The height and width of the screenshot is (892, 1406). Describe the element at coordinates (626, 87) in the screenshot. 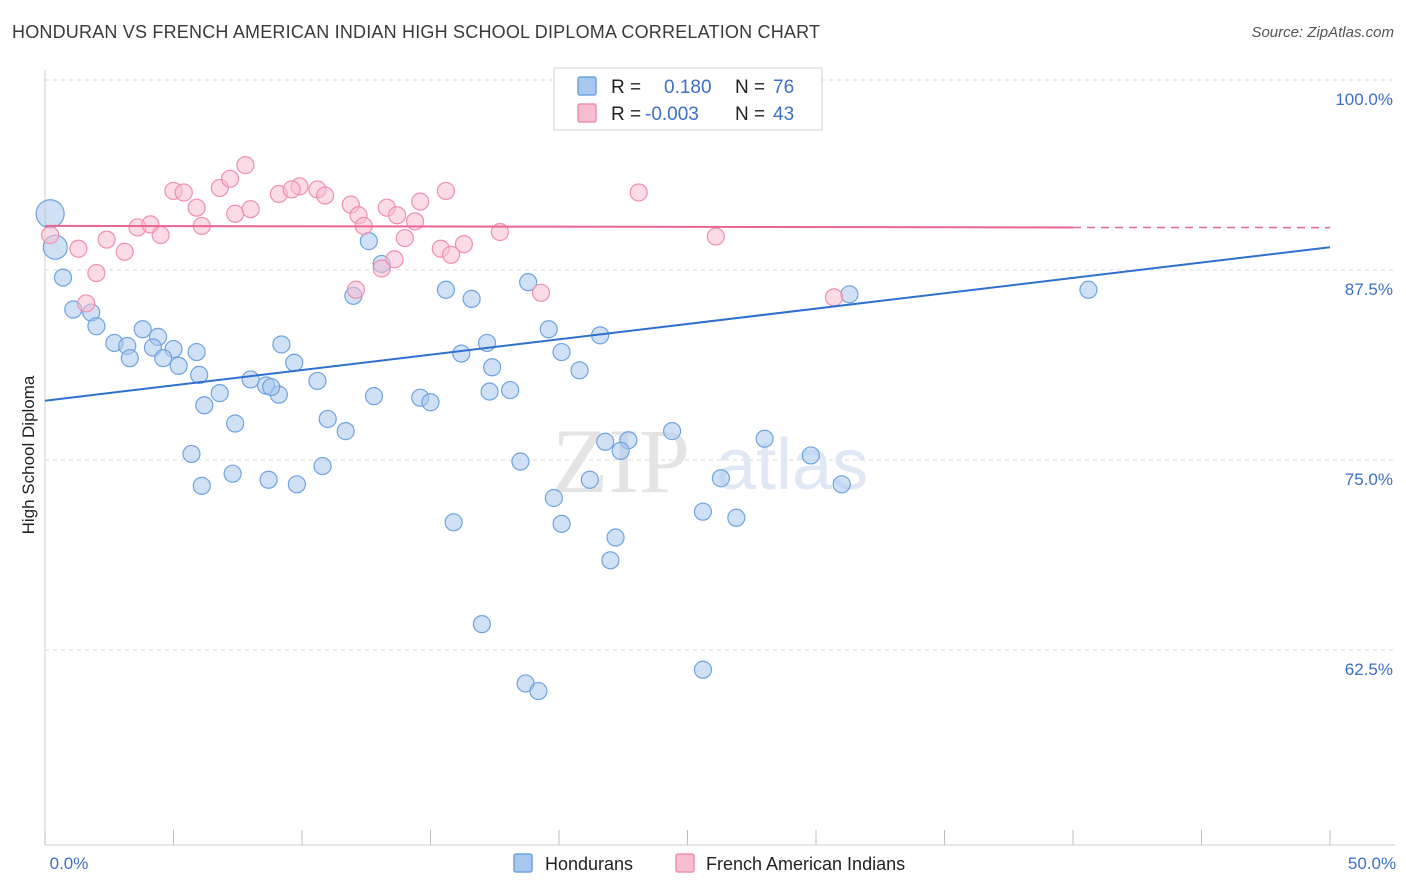

I see `legend-r-label-1: R =` at that location.